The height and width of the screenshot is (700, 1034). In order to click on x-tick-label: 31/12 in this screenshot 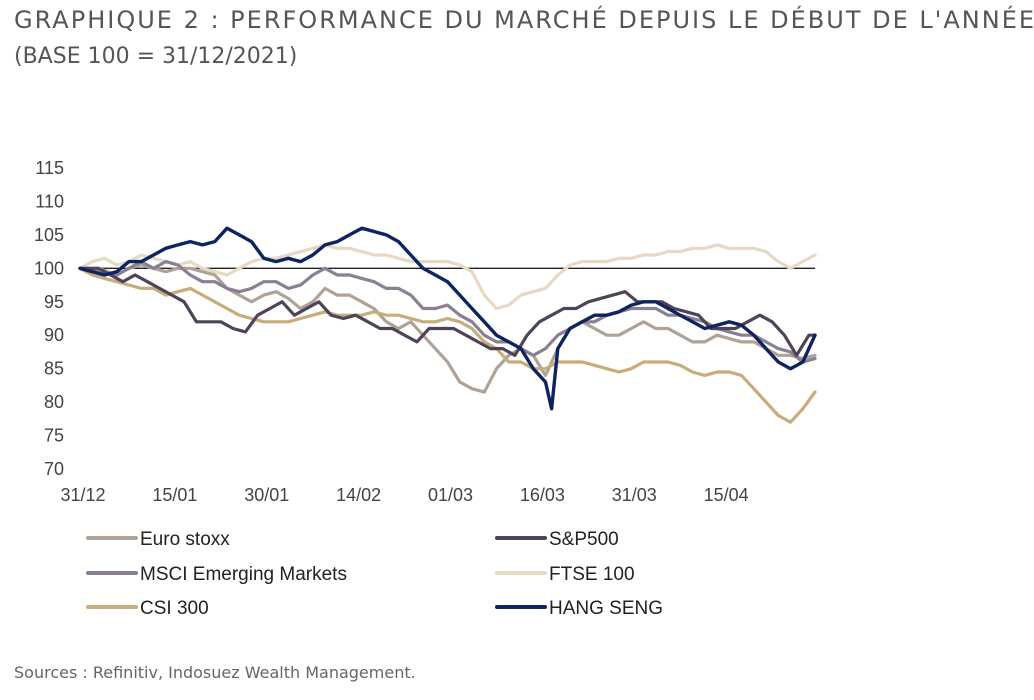, I will do `click(82, 495)`.